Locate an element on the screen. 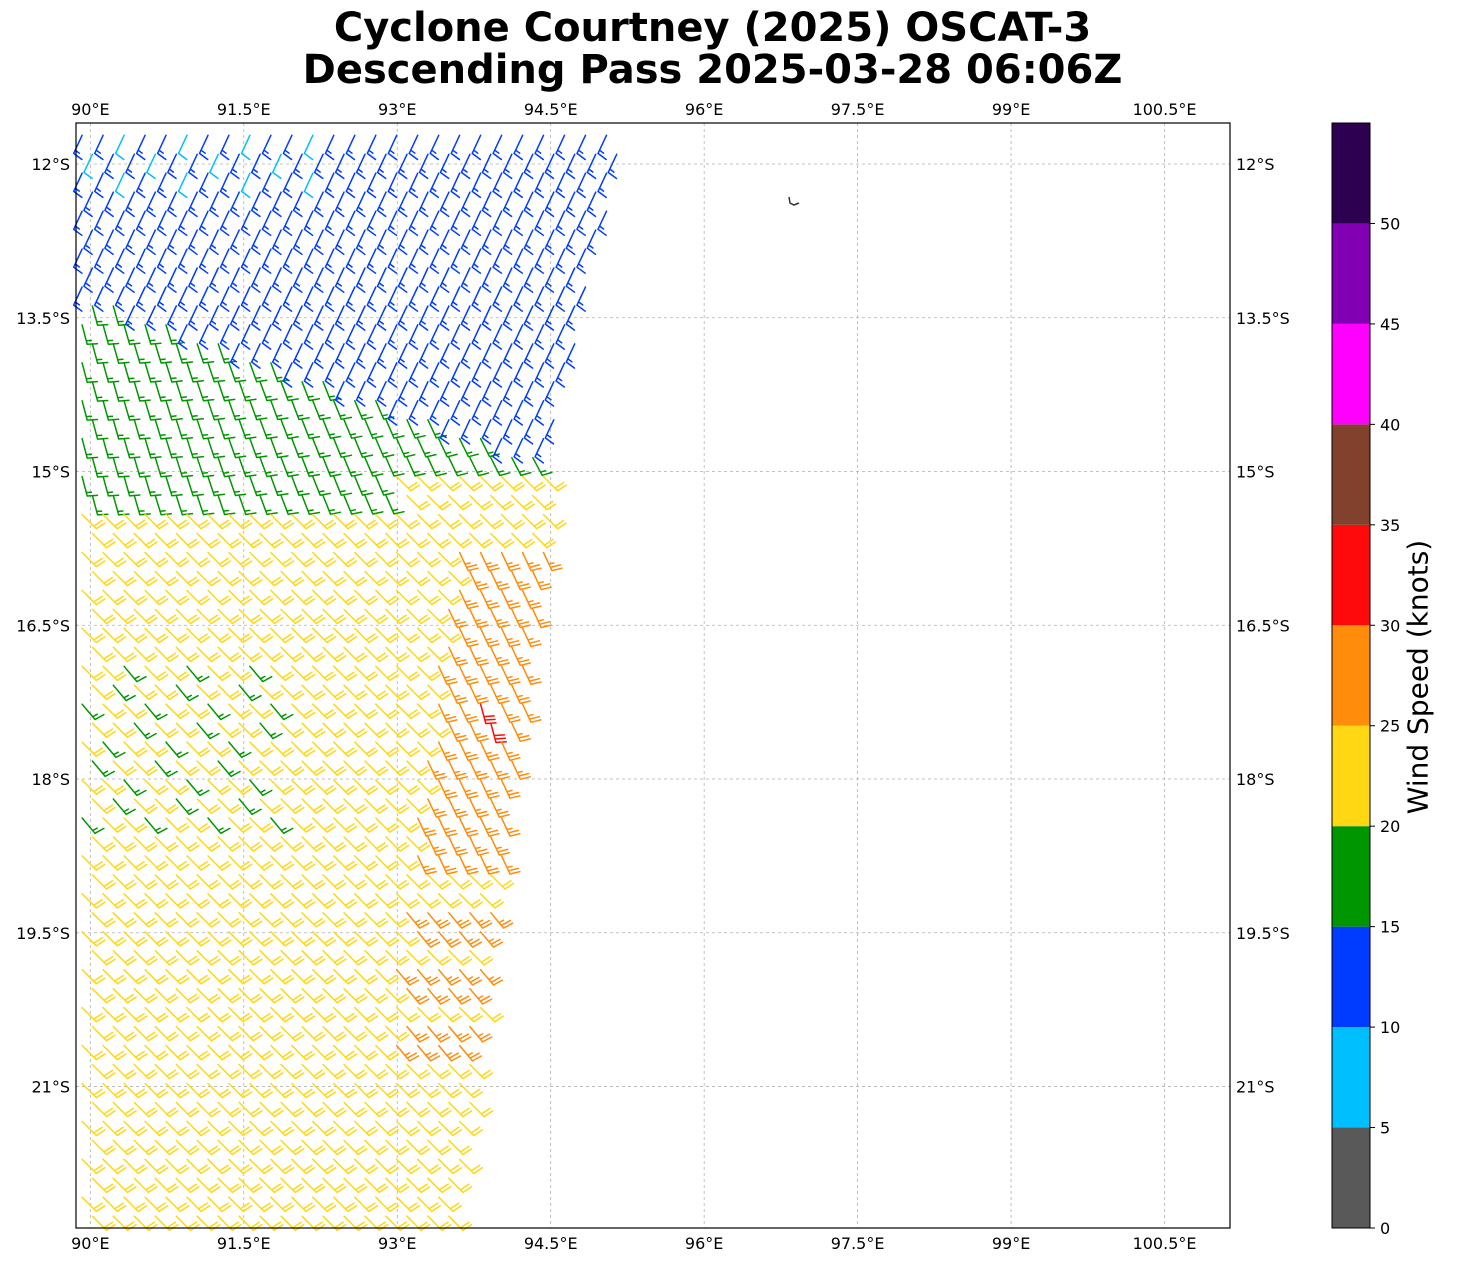 The height and width of the screenshot is (1264, 1469). lat-tick-label-left: 19.5°S is located at coordinates (43, 933).